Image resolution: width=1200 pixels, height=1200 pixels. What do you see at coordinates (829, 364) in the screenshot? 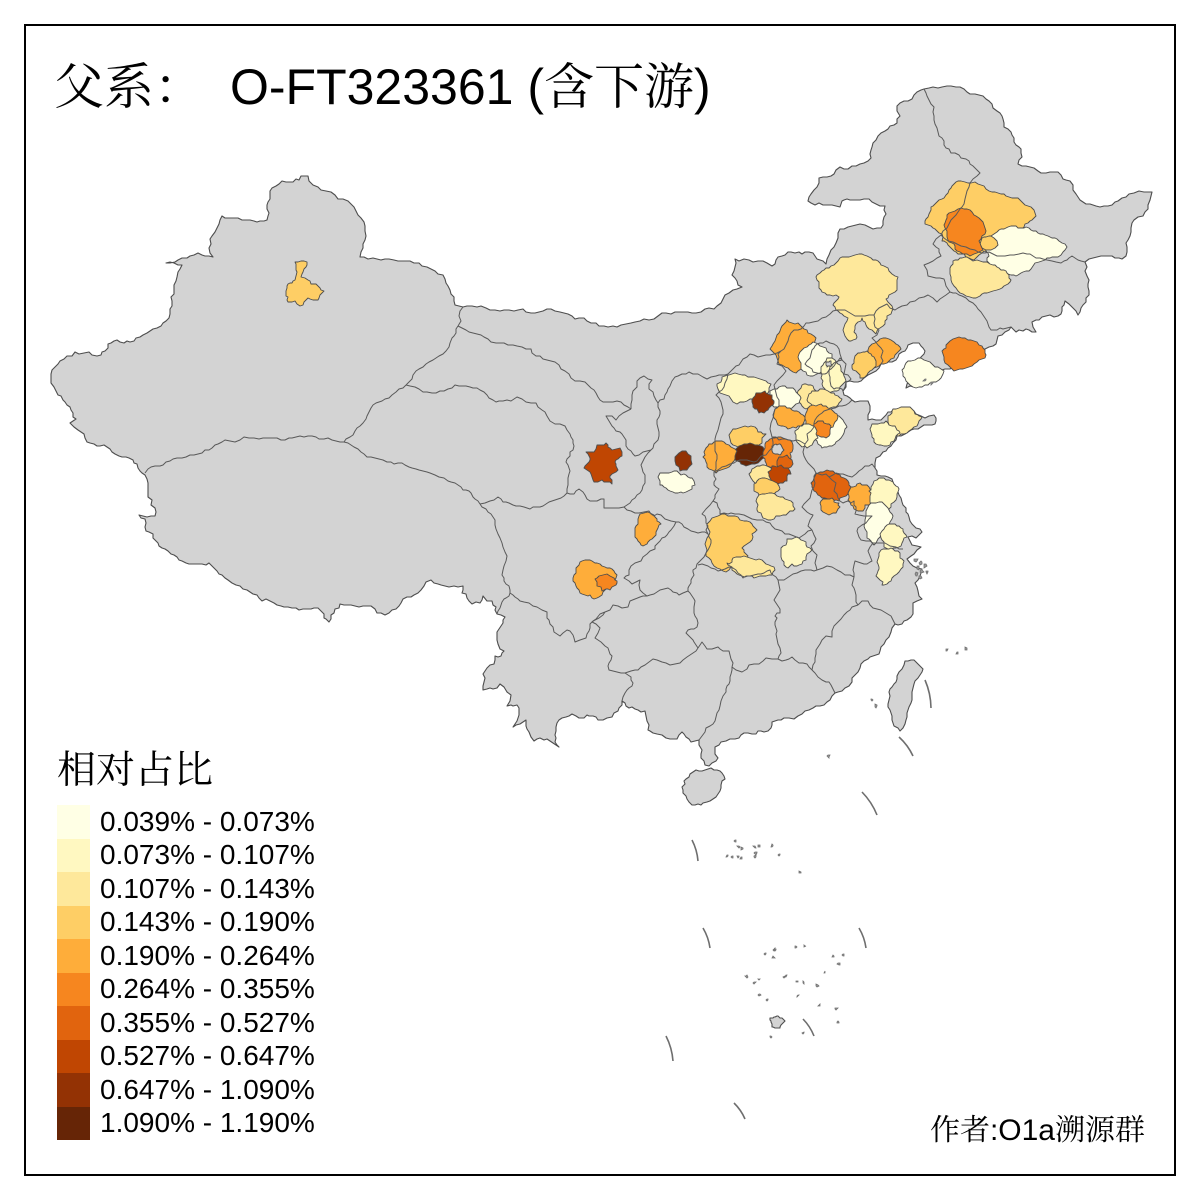
I see `tianjin-hole` at bounding box center [829, 364].